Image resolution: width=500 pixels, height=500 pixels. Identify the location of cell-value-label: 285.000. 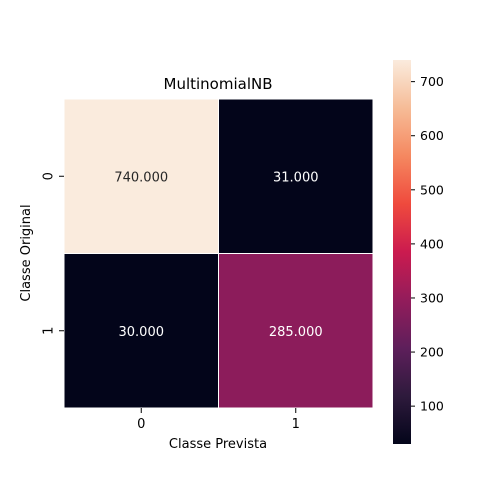
(296, 332).